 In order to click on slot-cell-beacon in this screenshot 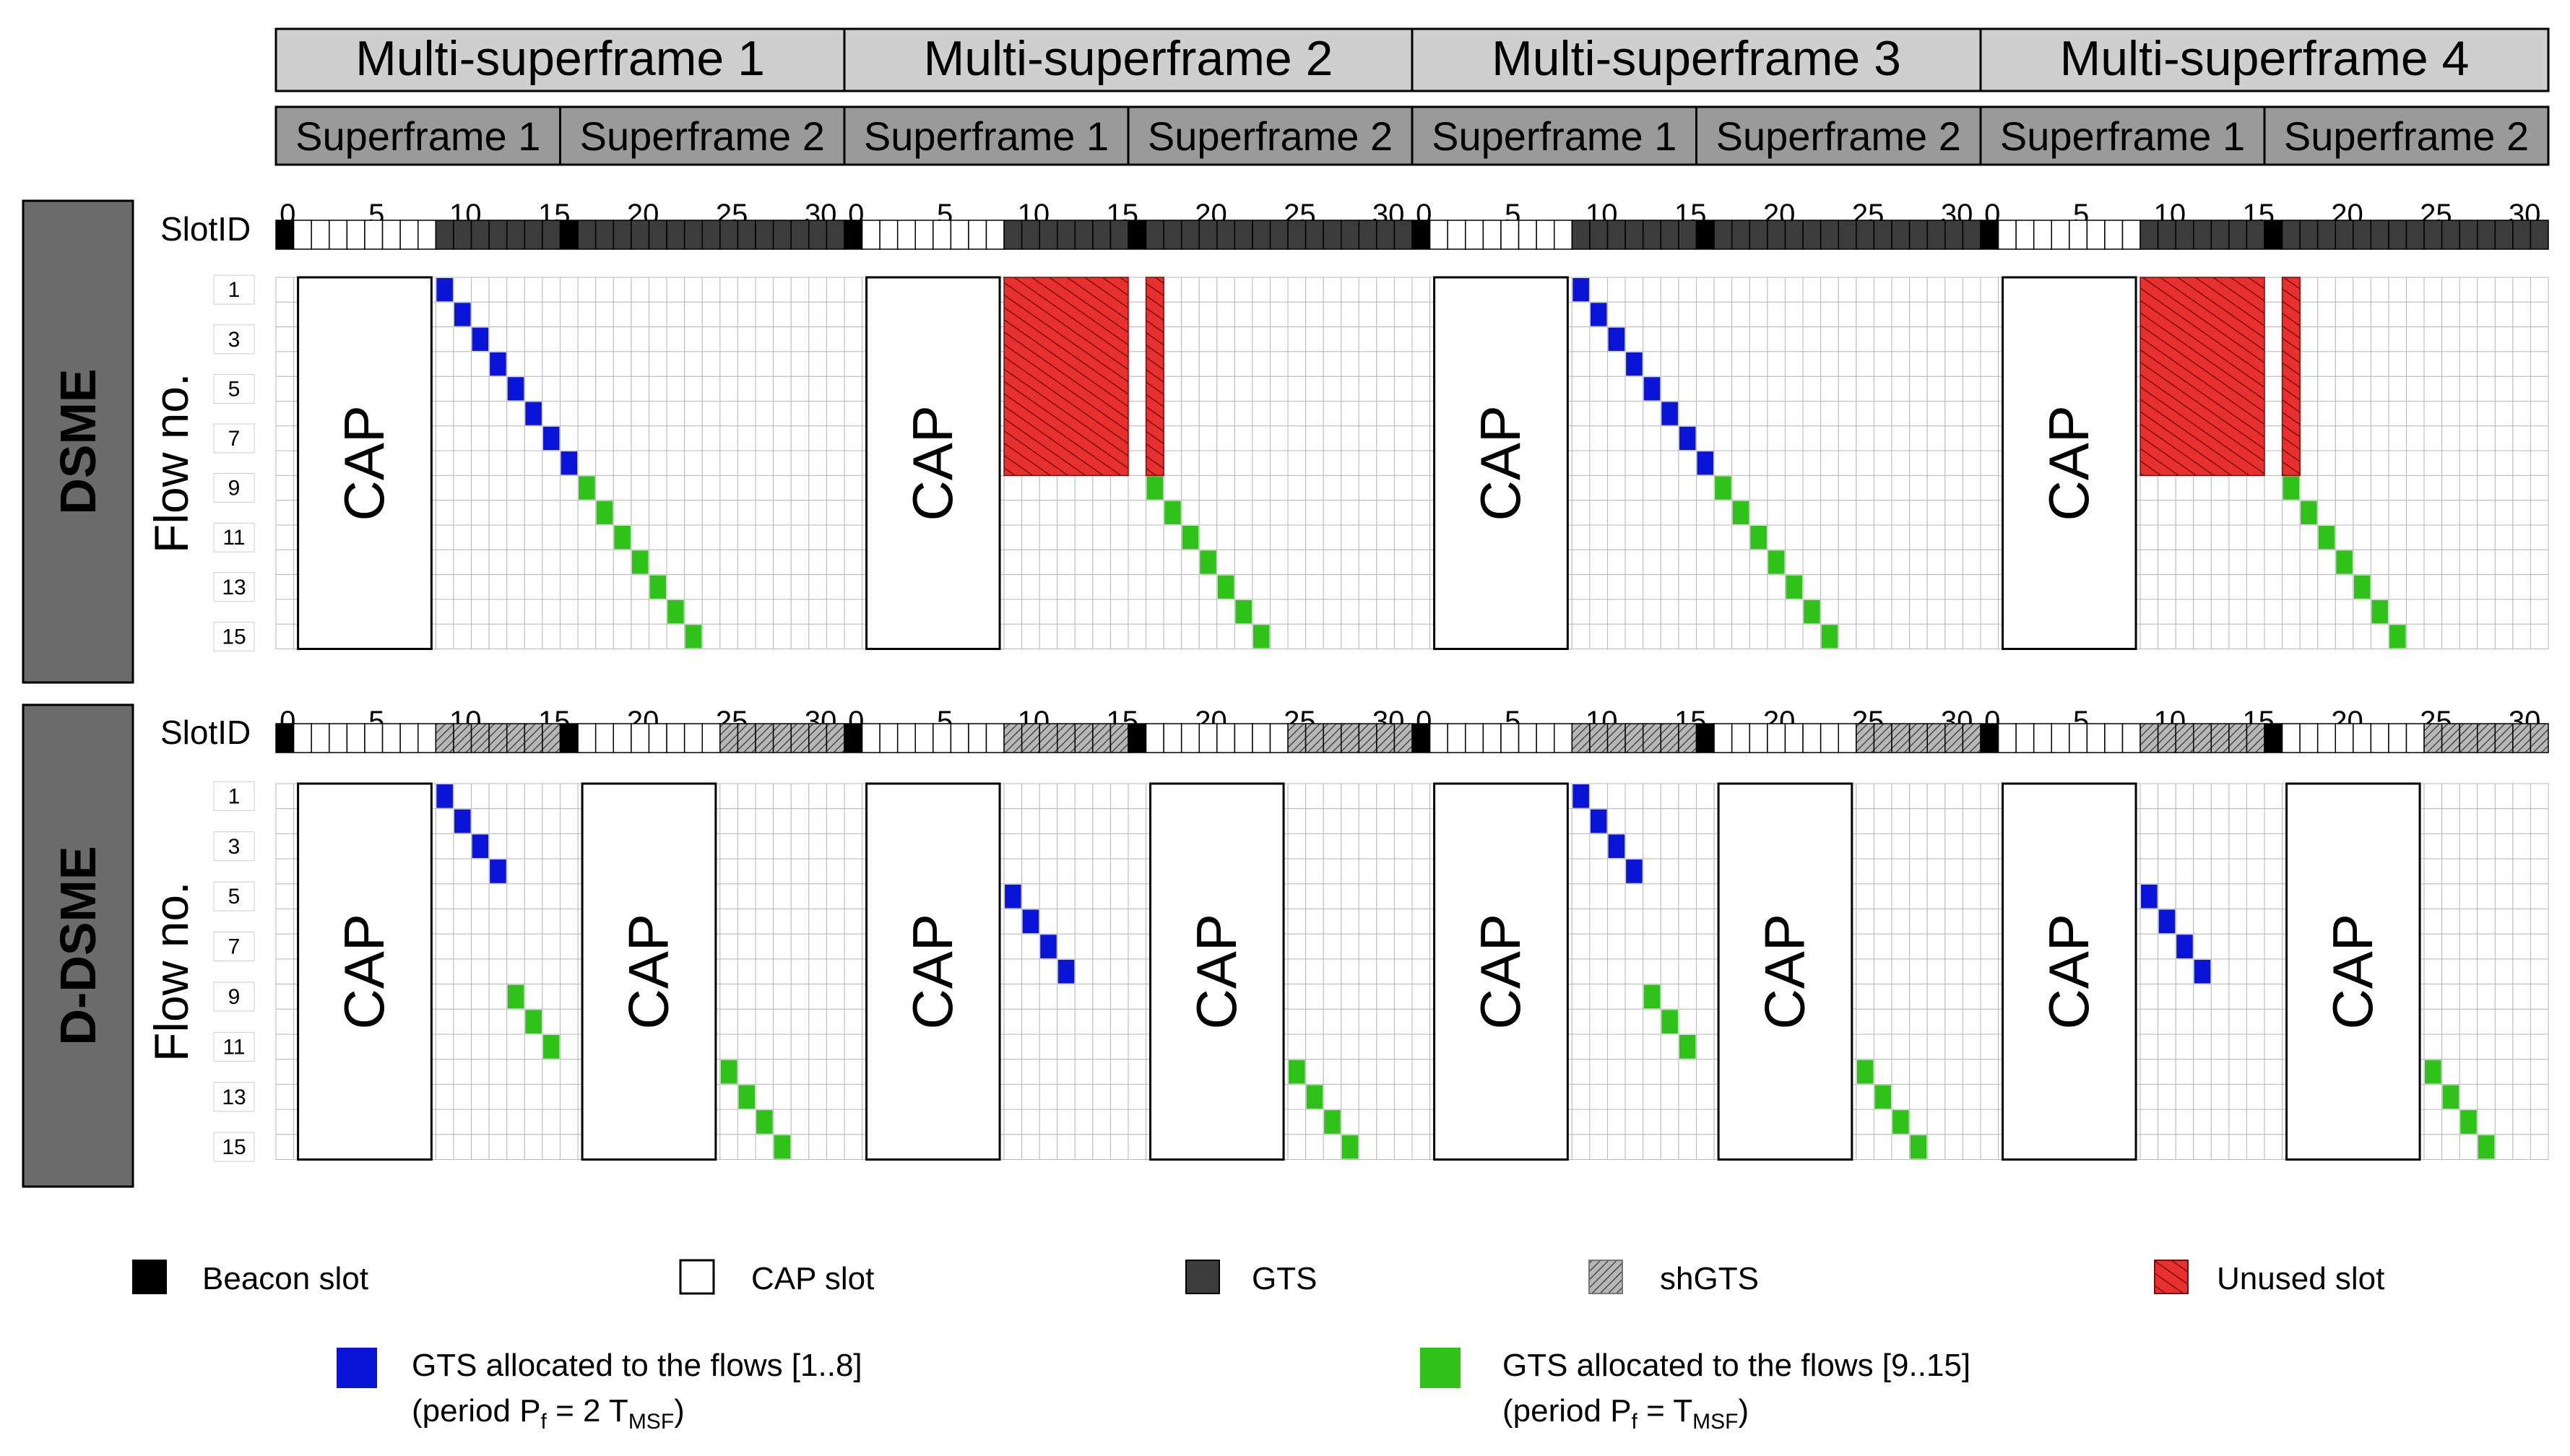, I will do `click(1137, 235)`.